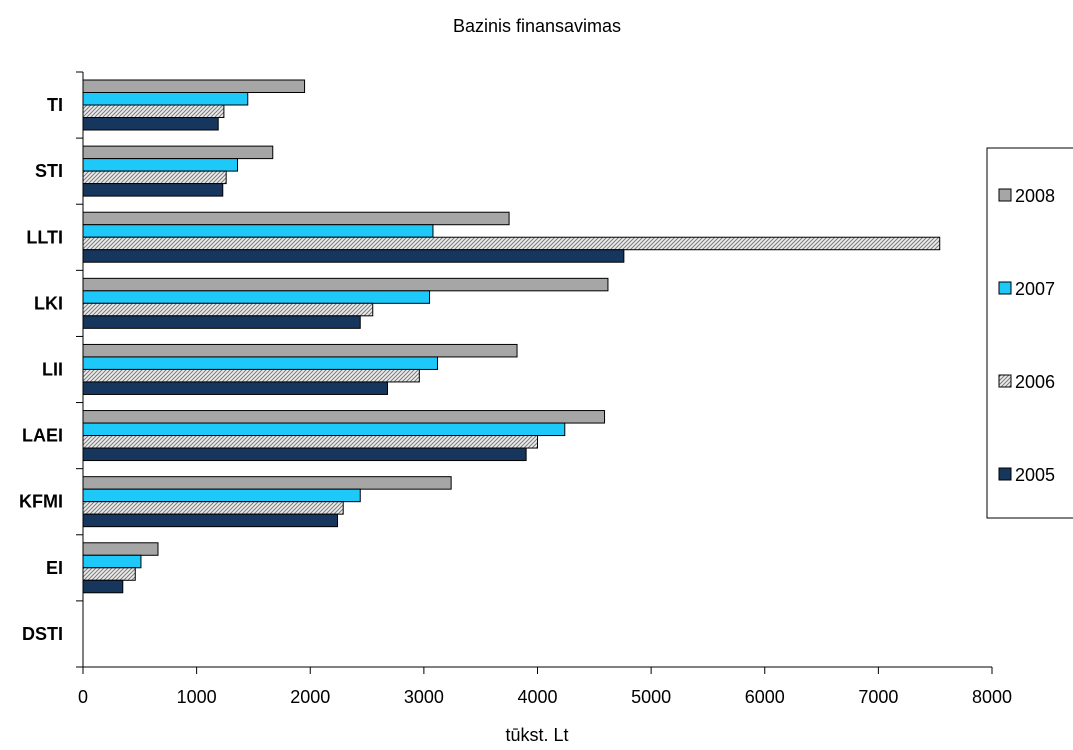 Image resolution: width=1073 pixels, height=750 pixels. What do you see at coordinates (651, 697) in the screenshot?
I see `x-tick-label: 5000` at bounding box center [651, 697].